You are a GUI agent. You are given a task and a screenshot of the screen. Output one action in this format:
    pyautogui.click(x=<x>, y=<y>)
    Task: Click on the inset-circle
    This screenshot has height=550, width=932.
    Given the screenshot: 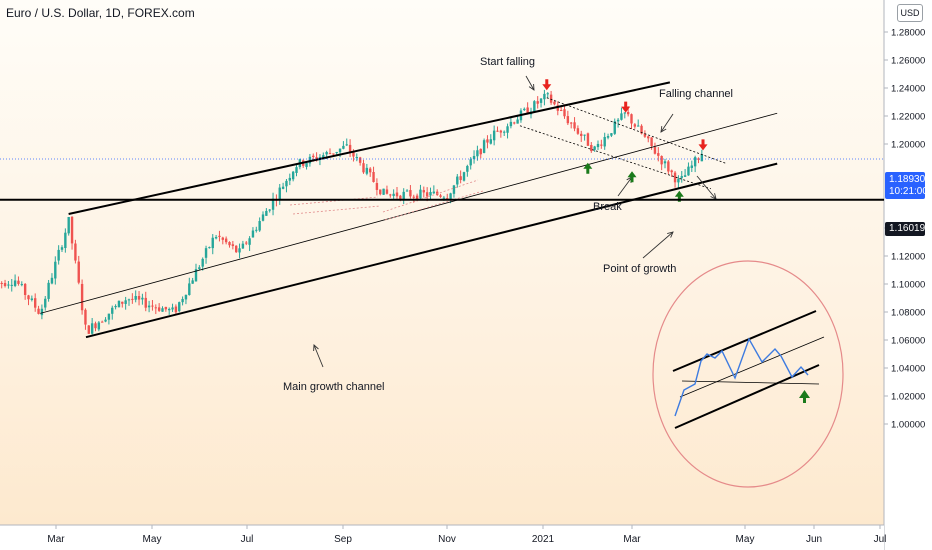 What is the action you would take?
    pyautogui.click(x=748, y=374)
    